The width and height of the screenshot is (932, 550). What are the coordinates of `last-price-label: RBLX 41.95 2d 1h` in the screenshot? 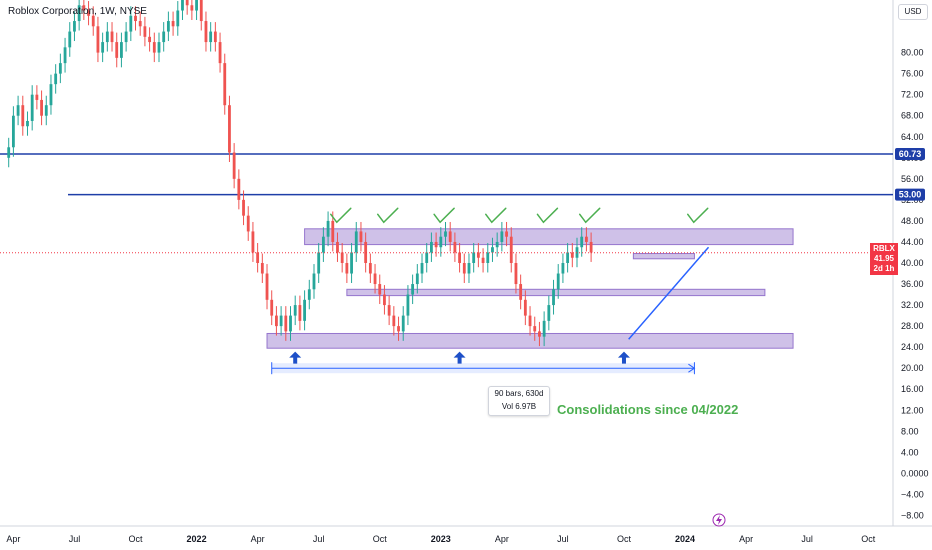 It's located at (884, 259).